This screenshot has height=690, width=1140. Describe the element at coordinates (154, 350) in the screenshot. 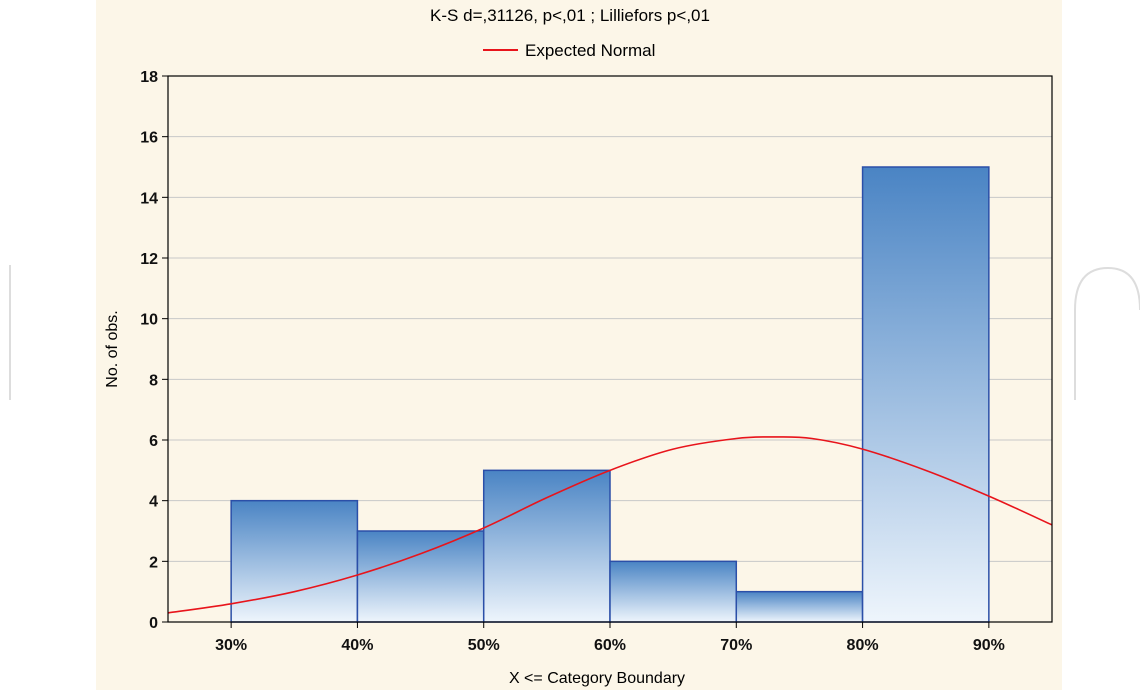

I see `y-axis-ticks: 0 2 4 6 8 10 12 14 16 18` at that location.